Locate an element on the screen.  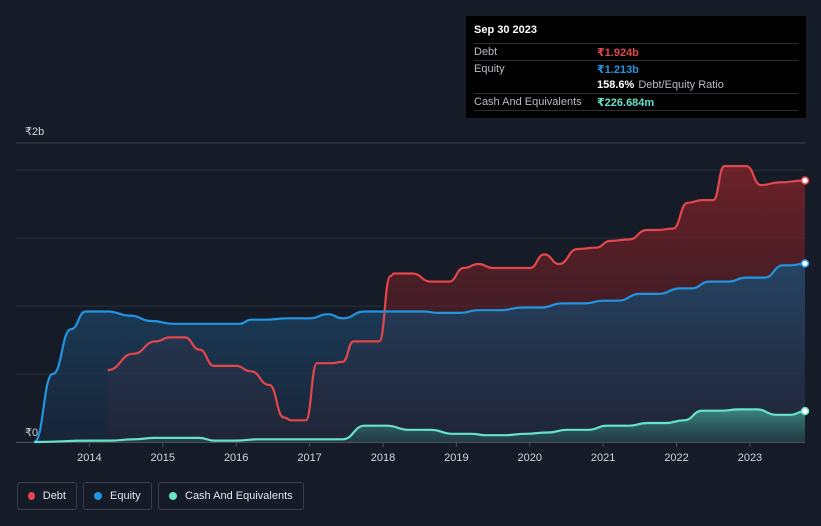
tooltip-date: Sep 30 2023 is located at coordinates (505, 30).